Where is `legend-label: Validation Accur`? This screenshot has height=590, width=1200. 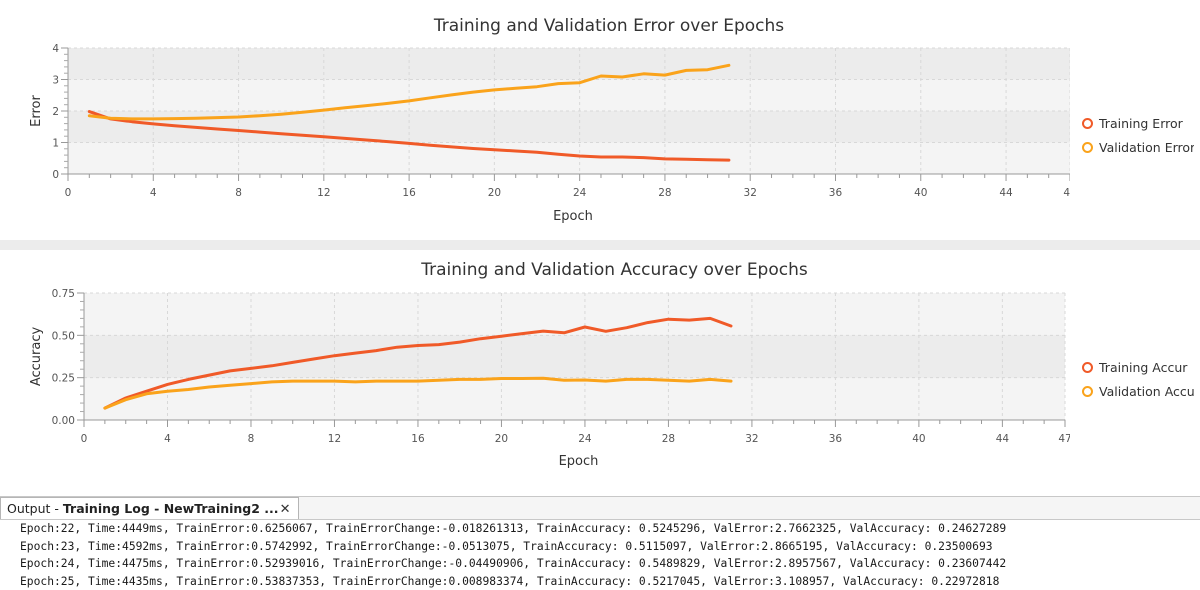
legend-label: Validation Accur is located at coordinates (1146, 391).